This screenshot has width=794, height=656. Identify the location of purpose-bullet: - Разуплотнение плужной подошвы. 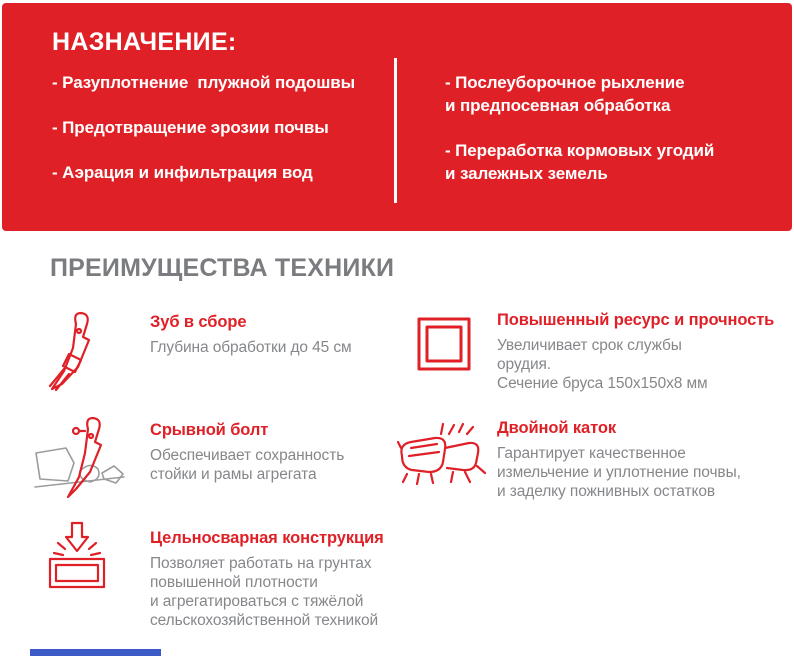
(204, 82).